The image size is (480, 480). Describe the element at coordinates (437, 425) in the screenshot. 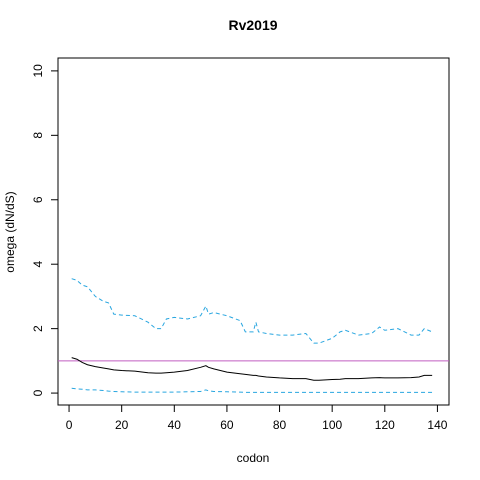

I see `x-tick-label: 140` at that location.